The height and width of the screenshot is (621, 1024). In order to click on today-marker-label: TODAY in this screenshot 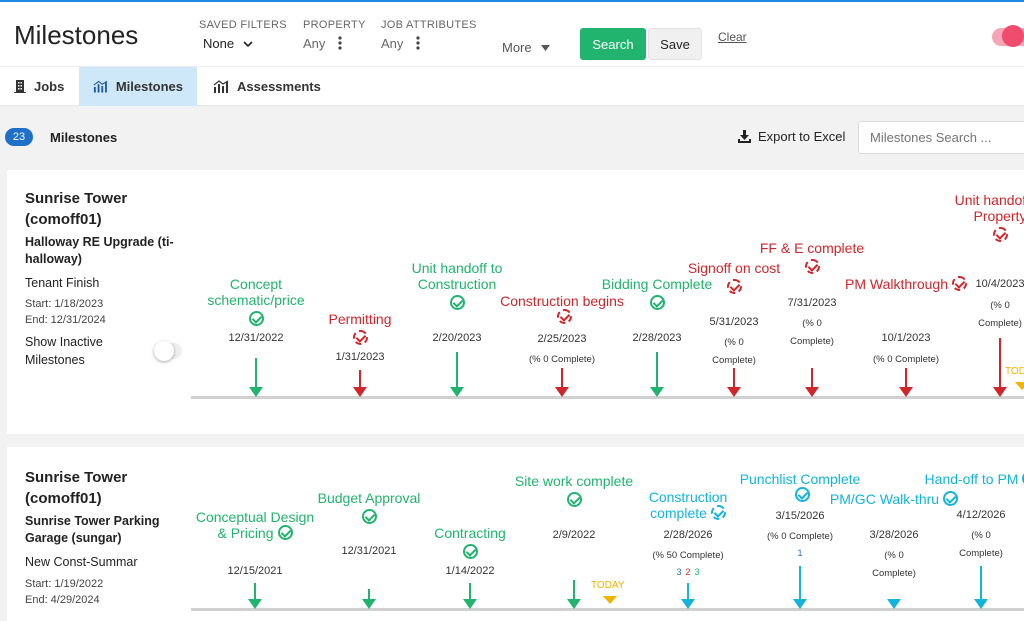, I will do `click(608, 585)`.